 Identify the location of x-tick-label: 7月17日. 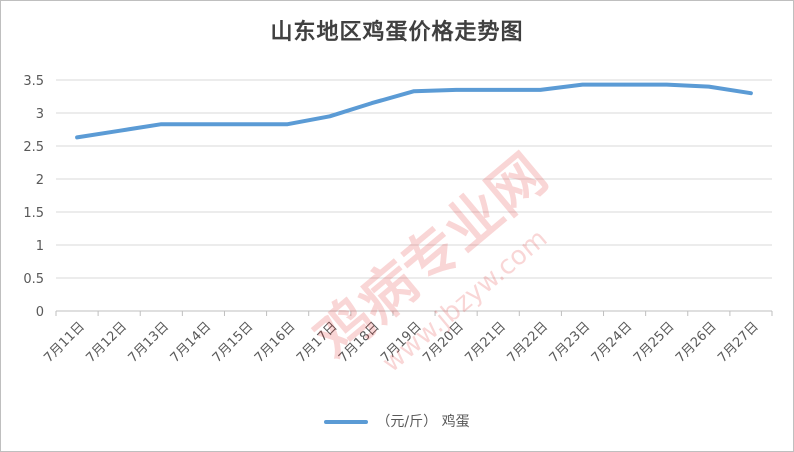
(317, 342).